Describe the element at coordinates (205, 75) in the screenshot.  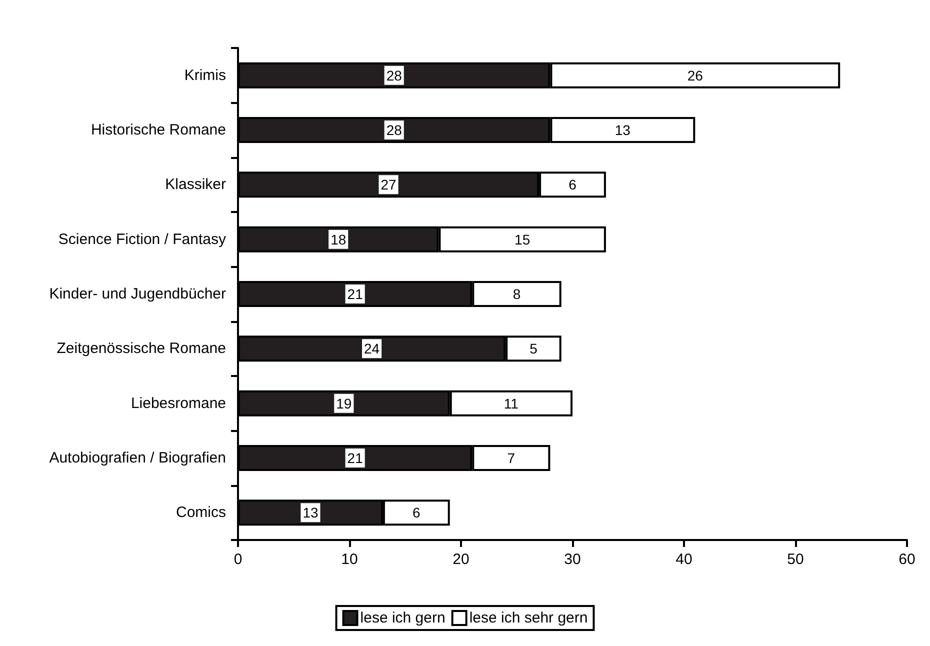
I see `y-tick-label: Krimis` at that location.